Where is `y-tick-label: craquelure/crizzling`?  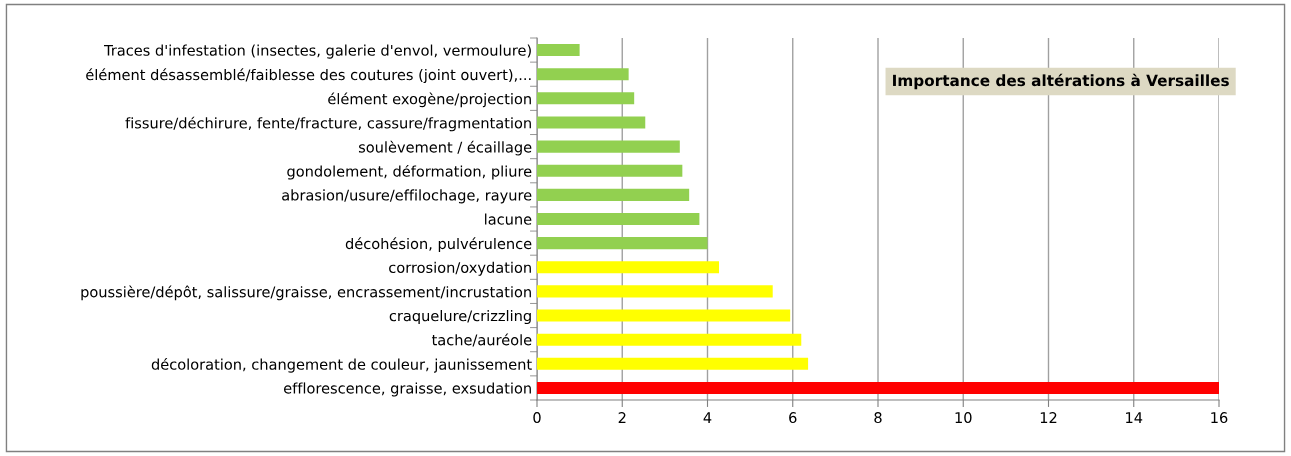
y-tick-label: craquelure/crizzling is located at coordinates (460, 317).